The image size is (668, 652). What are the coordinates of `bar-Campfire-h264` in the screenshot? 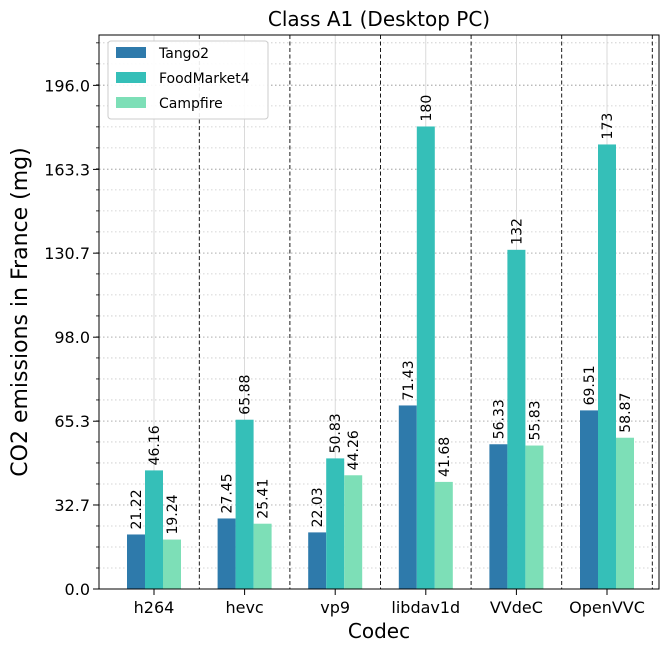 It's located at (172, 564).